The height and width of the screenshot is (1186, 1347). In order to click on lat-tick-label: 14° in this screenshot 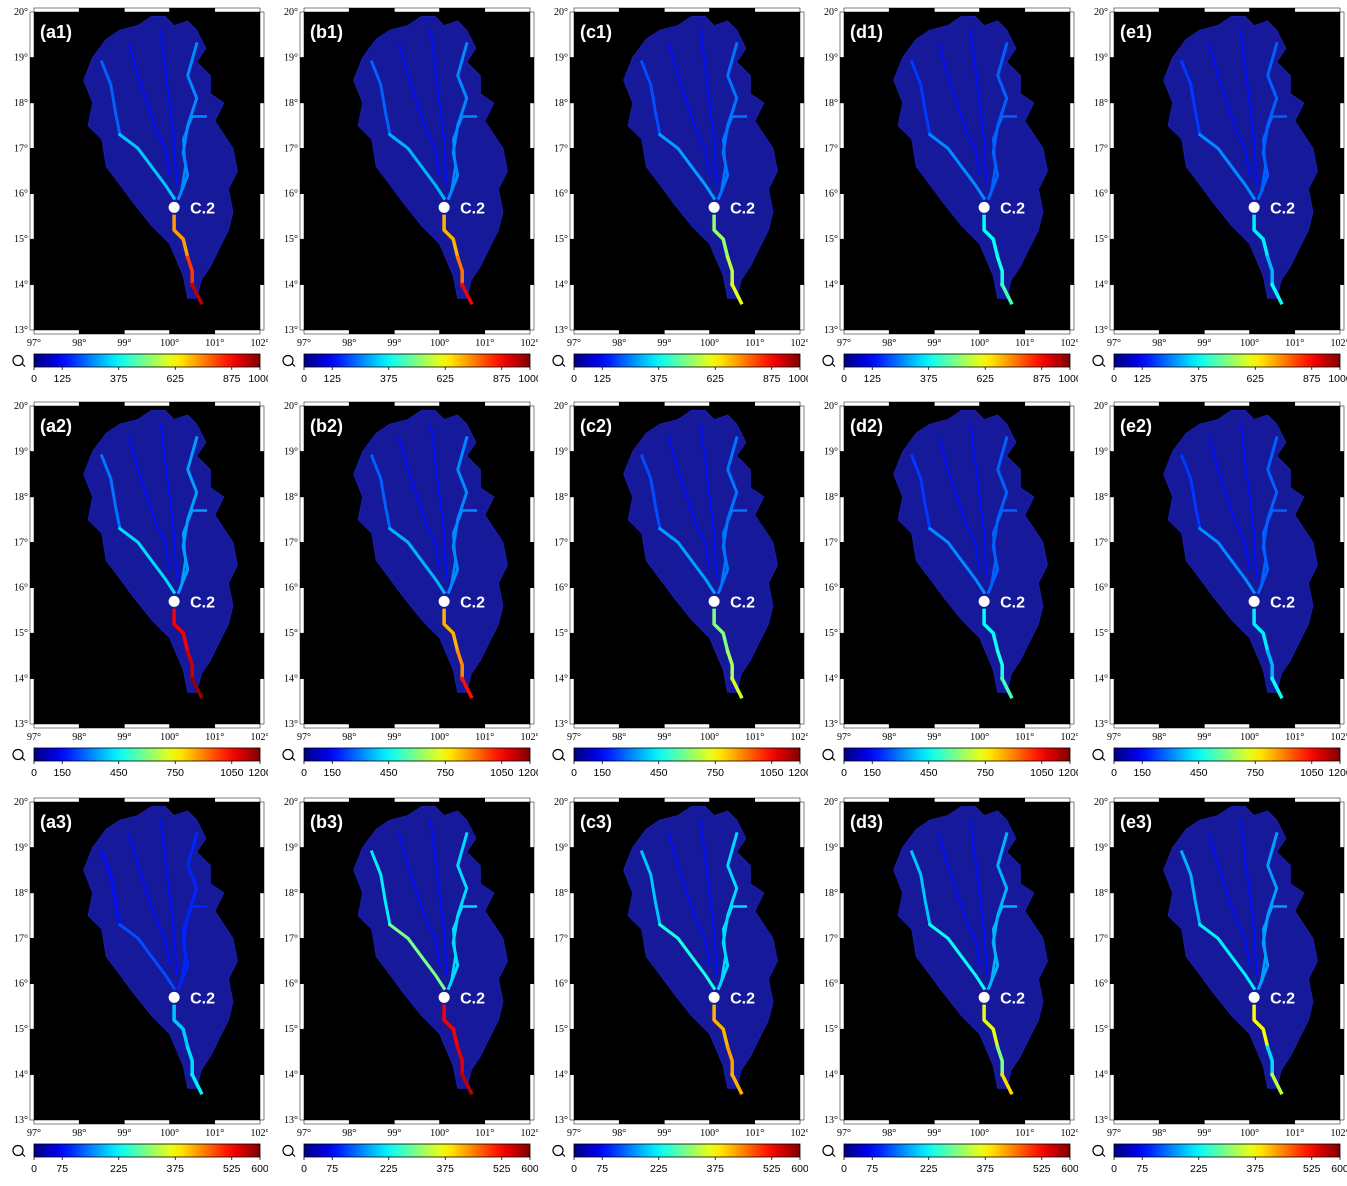, I will do `click(561, 679)`.